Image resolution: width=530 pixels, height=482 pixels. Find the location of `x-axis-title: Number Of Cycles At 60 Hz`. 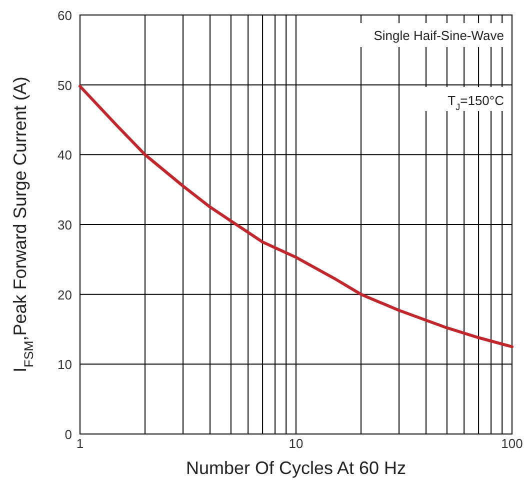

x-axis-title: Number Of Cycles At 60 Hz is located at coordinates (296, 468).